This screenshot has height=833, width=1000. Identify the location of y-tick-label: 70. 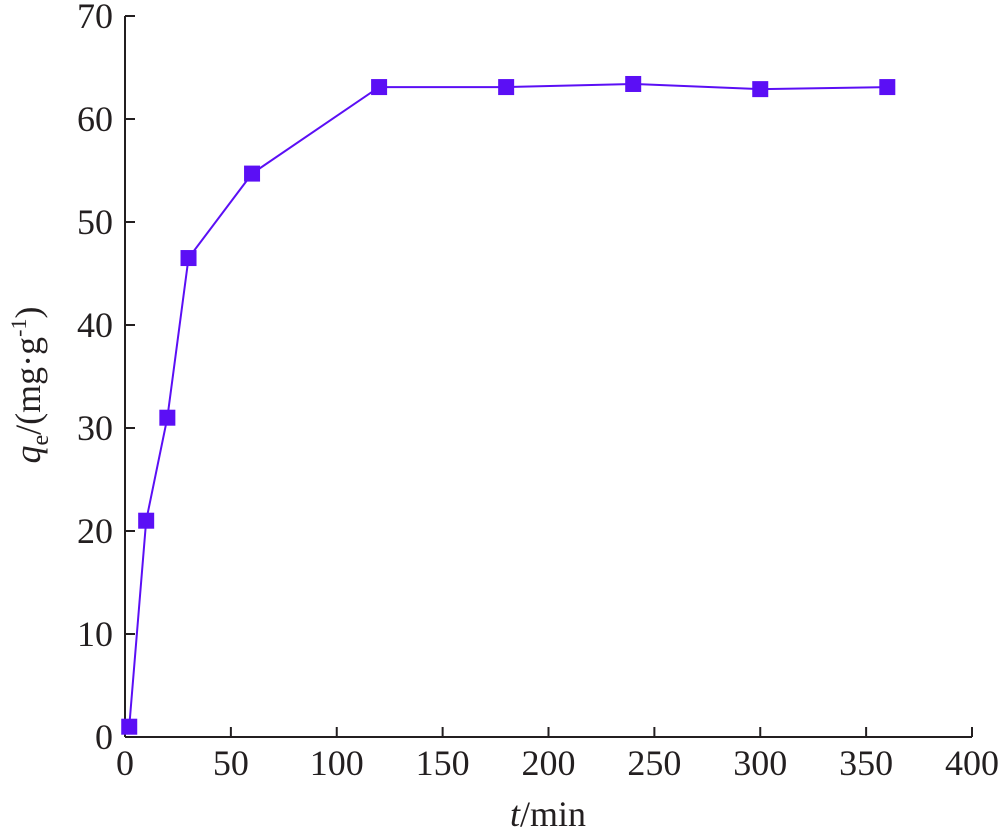
(95, 18).